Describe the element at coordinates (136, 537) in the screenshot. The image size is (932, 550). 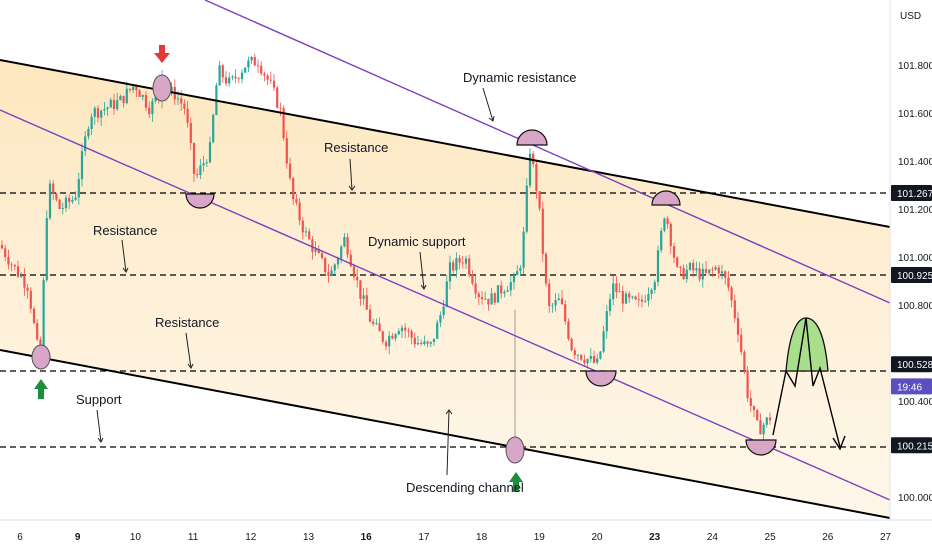
I see `x-tick-label: 10` at that location.